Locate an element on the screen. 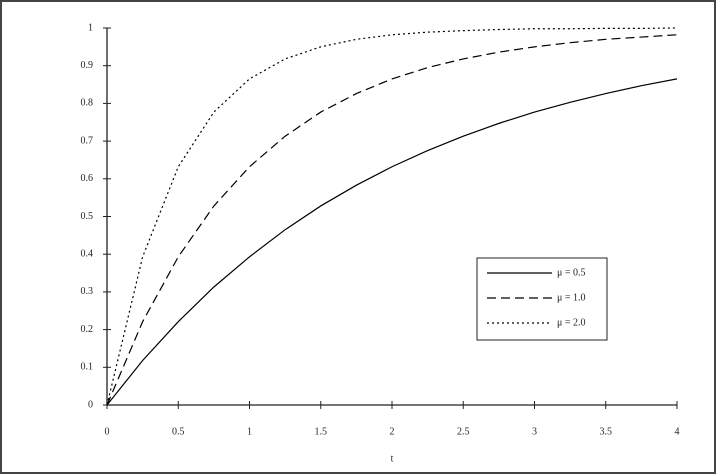 Image resolution: width=716 pixels, height=474 pixels. x-tick-label: 1 is located at coordinates (249, 431).